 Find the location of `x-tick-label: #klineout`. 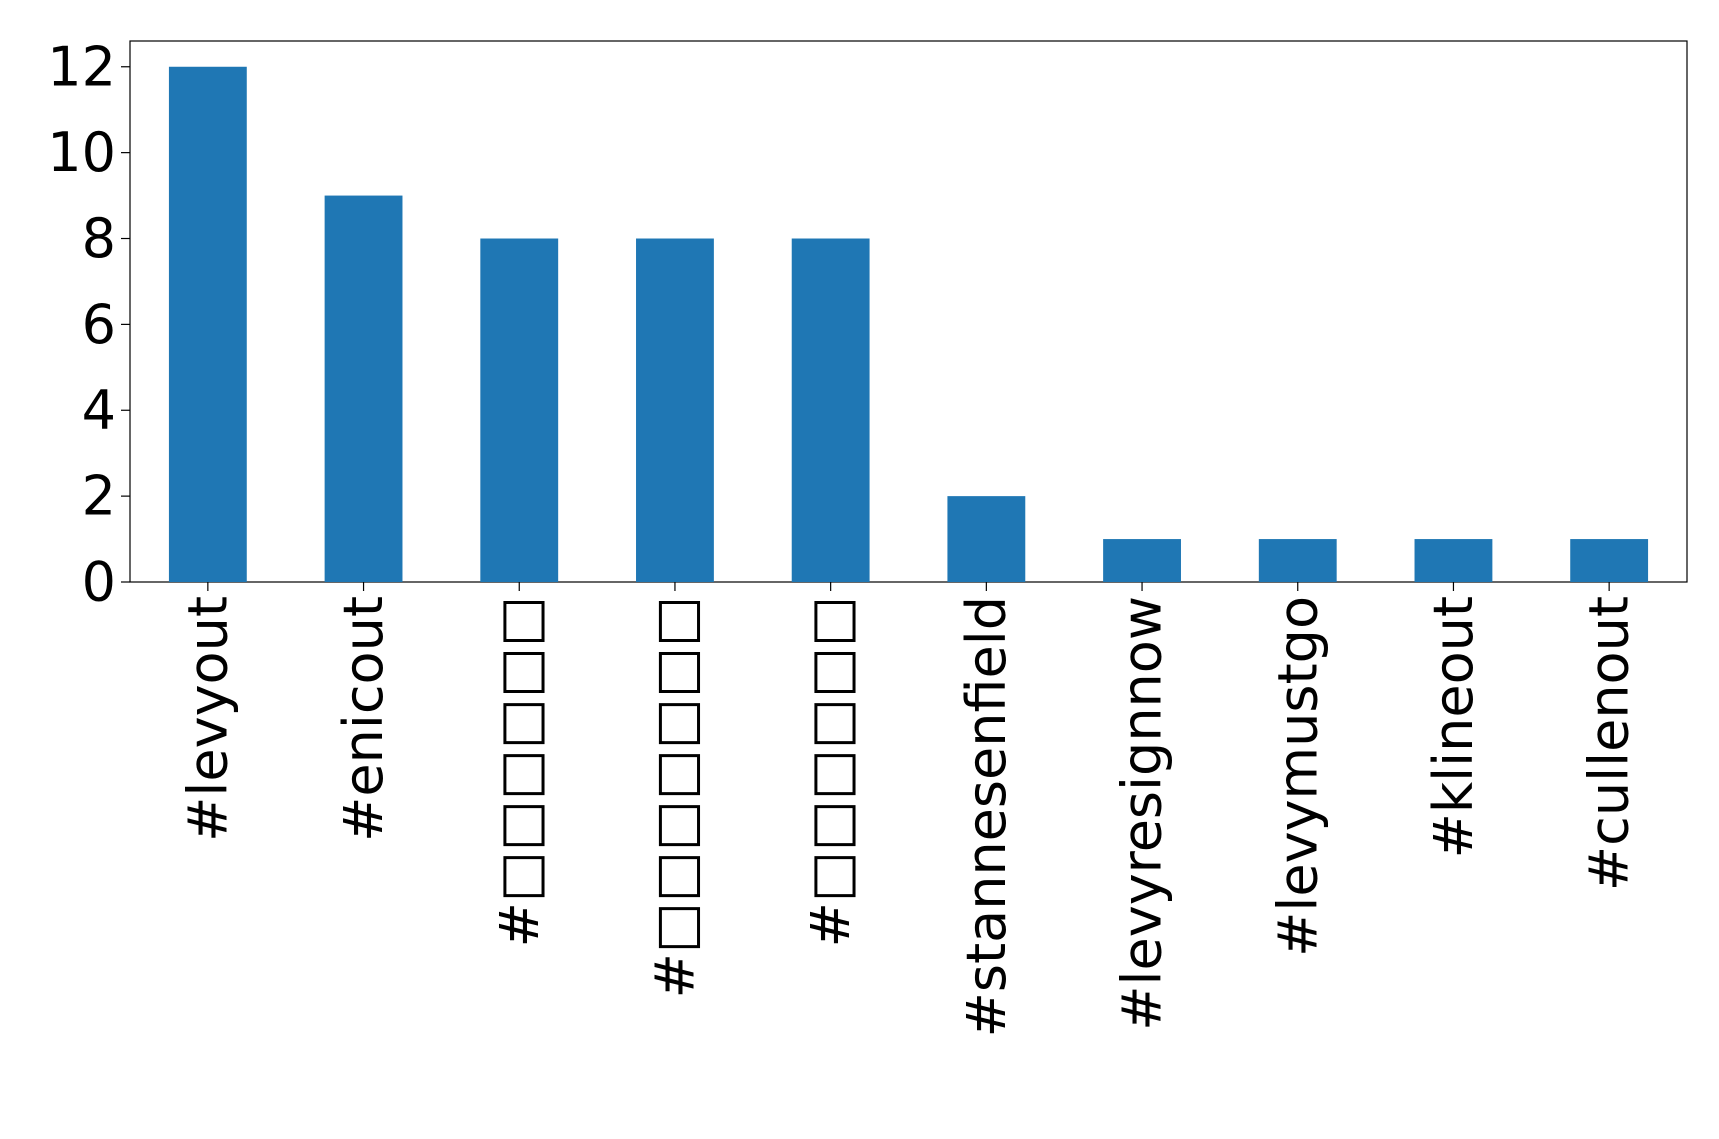

x-tick-label: #klineout is located at coordinates (1453, 727).